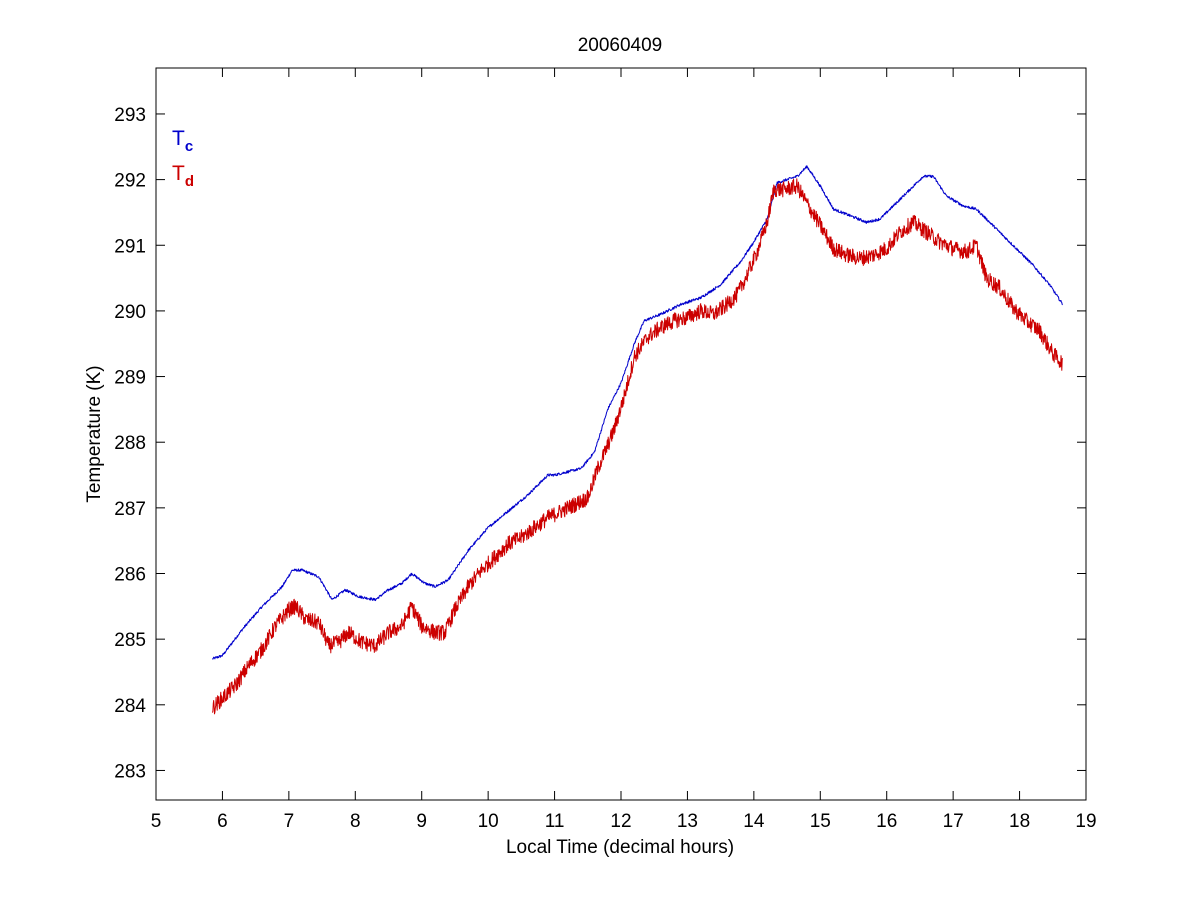 This screenshot has width=1200, height=900. What do you see at coordinates (620, 821) in the screenshot?
I see `x-tick-label: 12` at bounding box center [620, 821].